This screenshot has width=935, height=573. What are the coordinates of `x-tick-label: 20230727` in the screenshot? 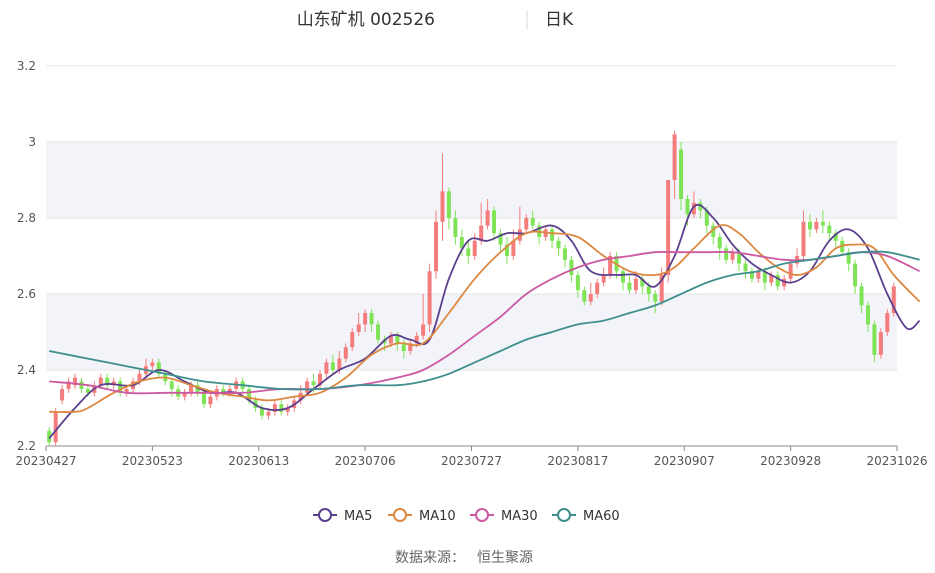 It's located at (471, 461).